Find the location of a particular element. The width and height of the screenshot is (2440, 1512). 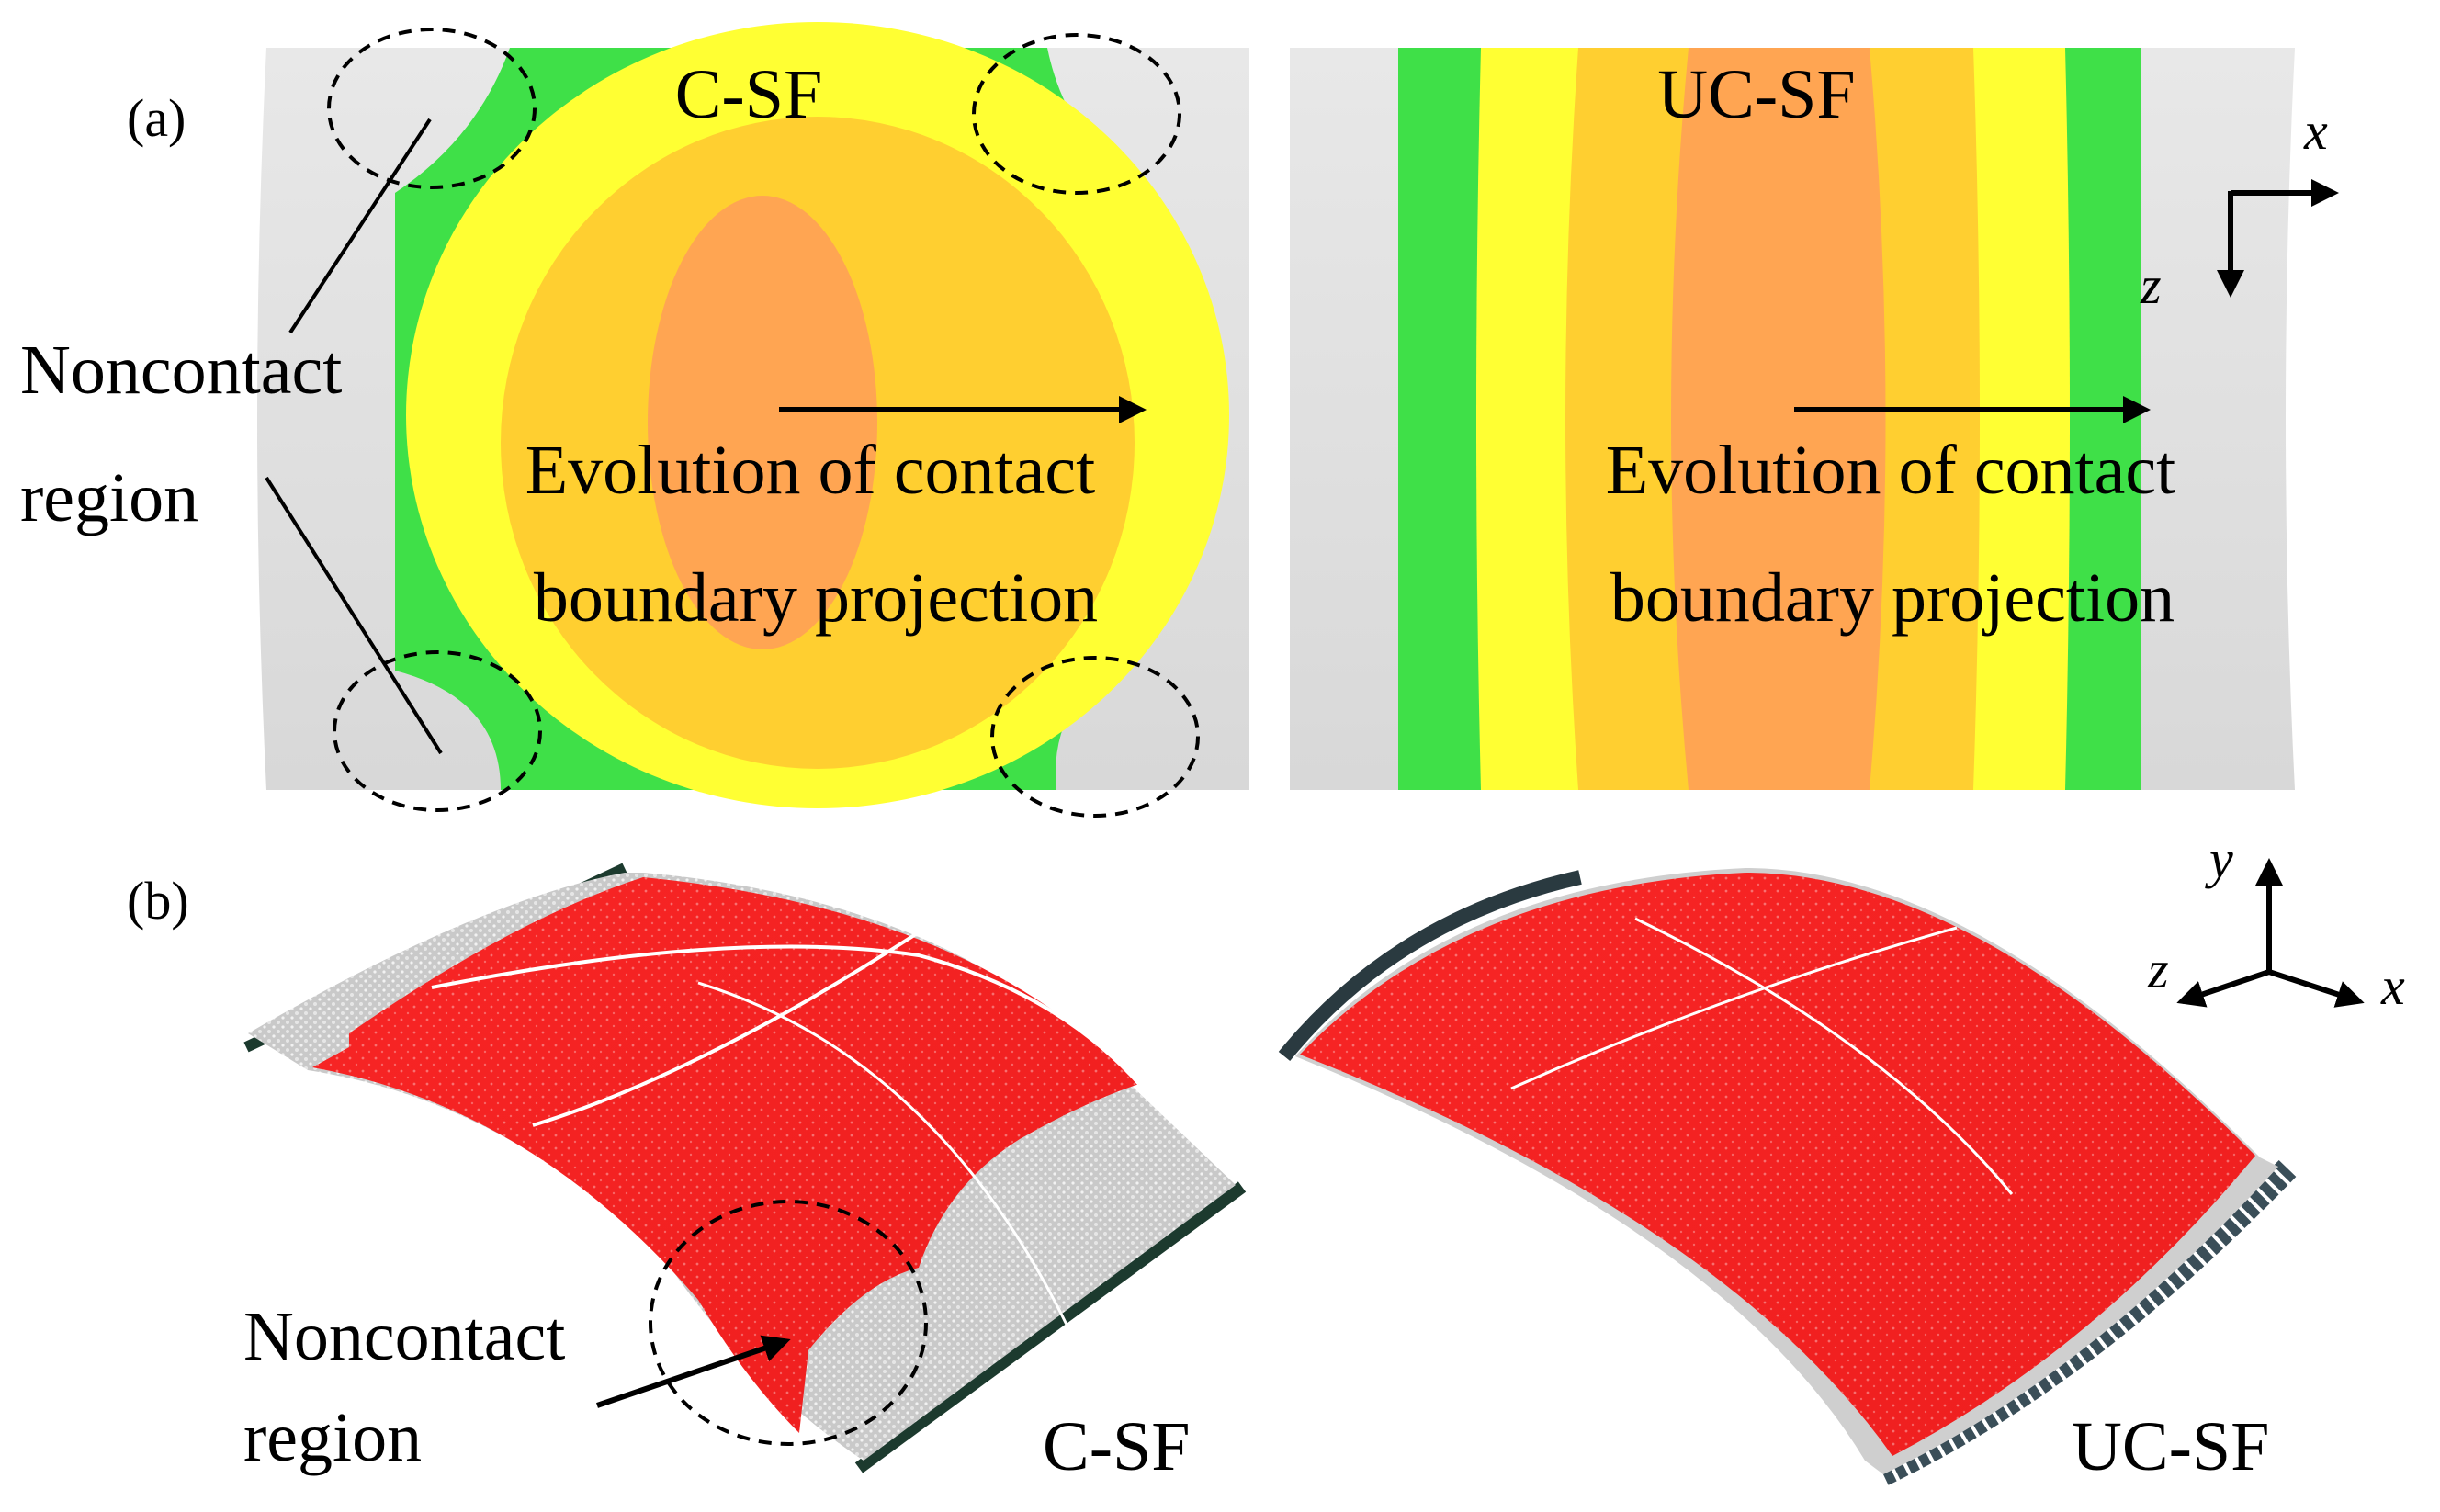

axis-x-label-b: x is located at coordinates (2392, 986).